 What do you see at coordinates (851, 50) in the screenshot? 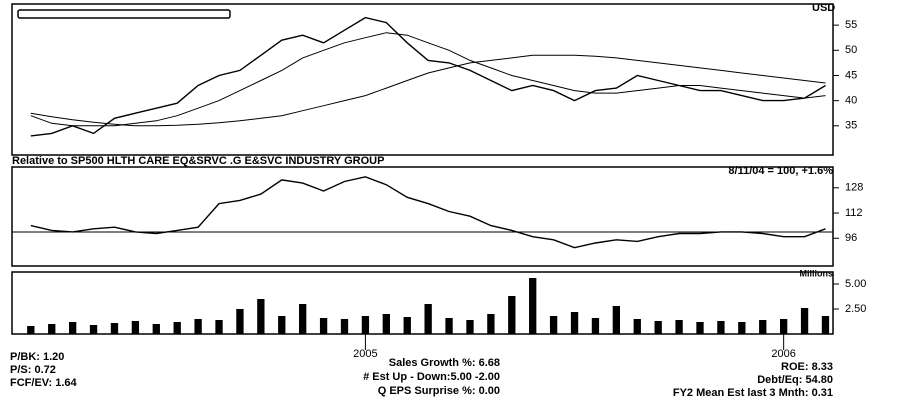
I see `y-tick-label: 50` at bounding box center [851, 50].